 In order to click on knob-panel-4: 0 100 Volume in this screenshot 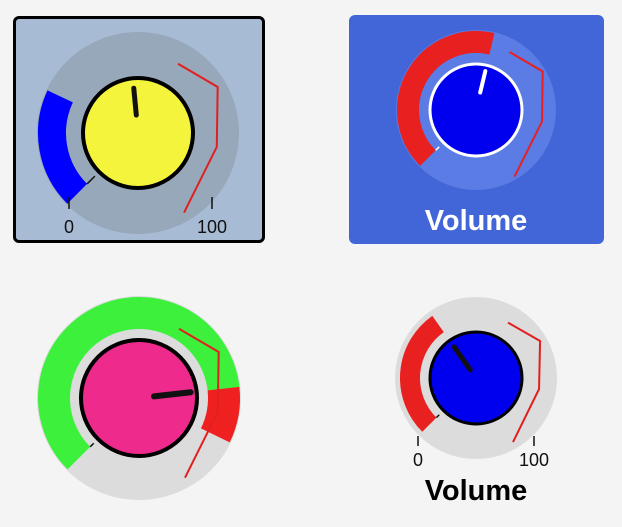, I will do `click(482, 403)`.